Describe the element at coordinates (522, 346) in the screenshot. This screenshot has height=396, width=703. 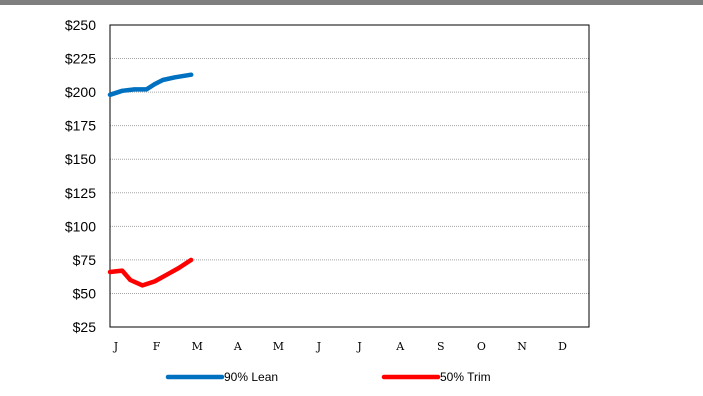
I see `x-tick-label: N` at that location.